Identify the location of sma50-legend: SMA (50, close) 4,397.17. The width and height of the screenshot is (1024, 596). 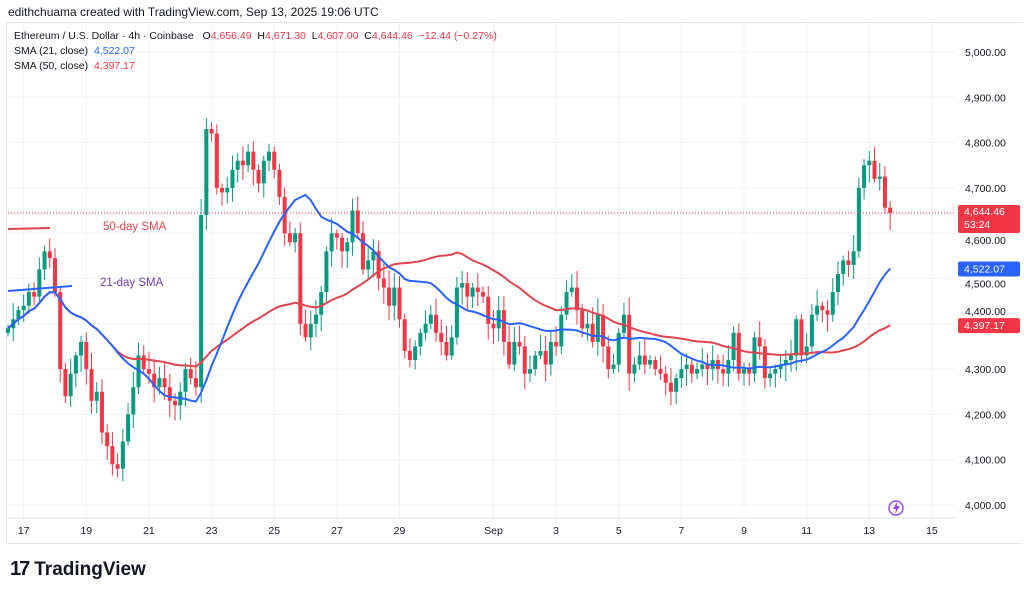
(74, 66).